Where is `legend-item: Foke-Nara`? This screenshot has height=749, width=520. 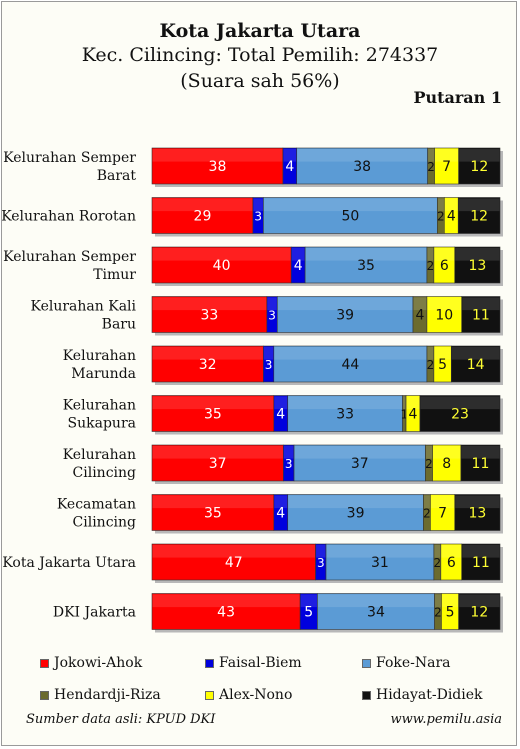 legend-item: Foke-Nara is located at coordinates (406, 663).